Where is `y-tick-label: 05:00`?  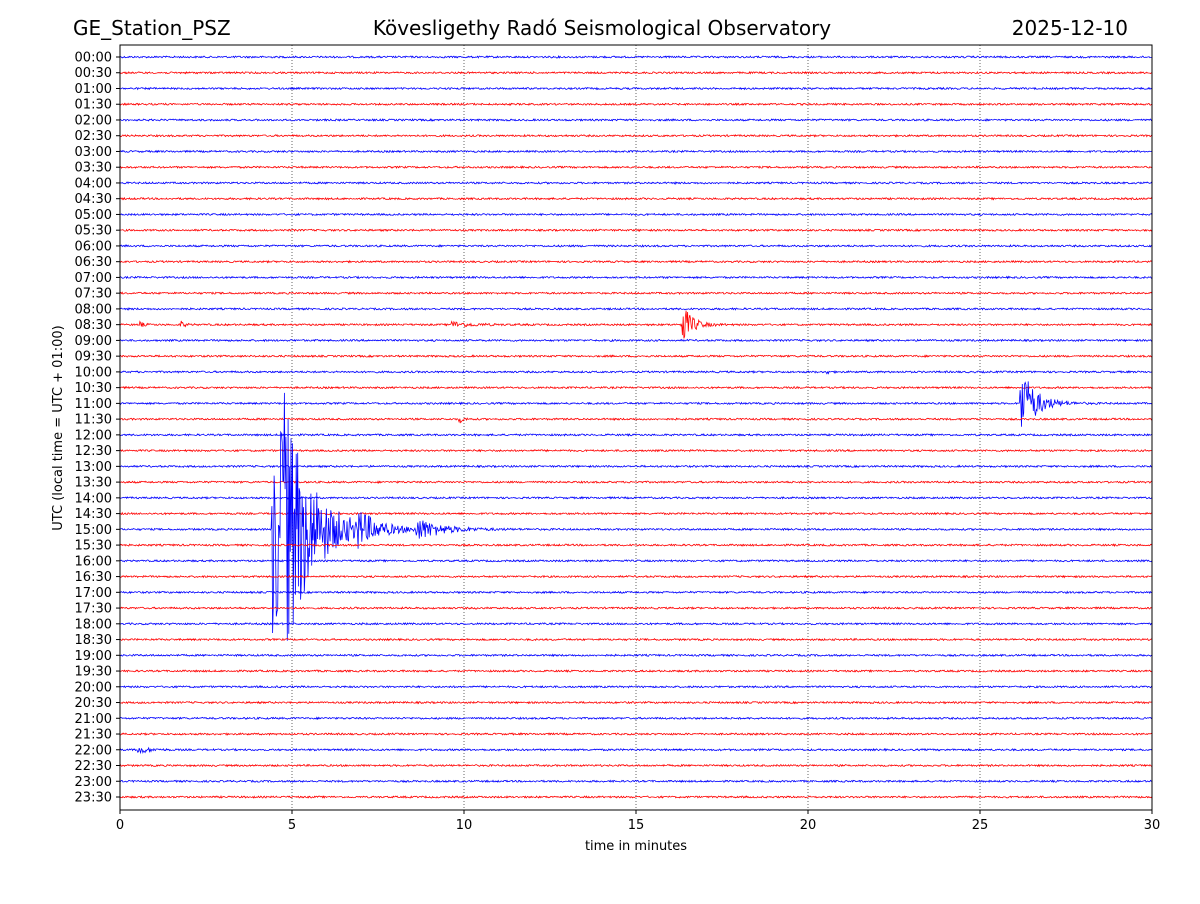 y-tick-label: 05:00 is located at coordinates (93, 215).